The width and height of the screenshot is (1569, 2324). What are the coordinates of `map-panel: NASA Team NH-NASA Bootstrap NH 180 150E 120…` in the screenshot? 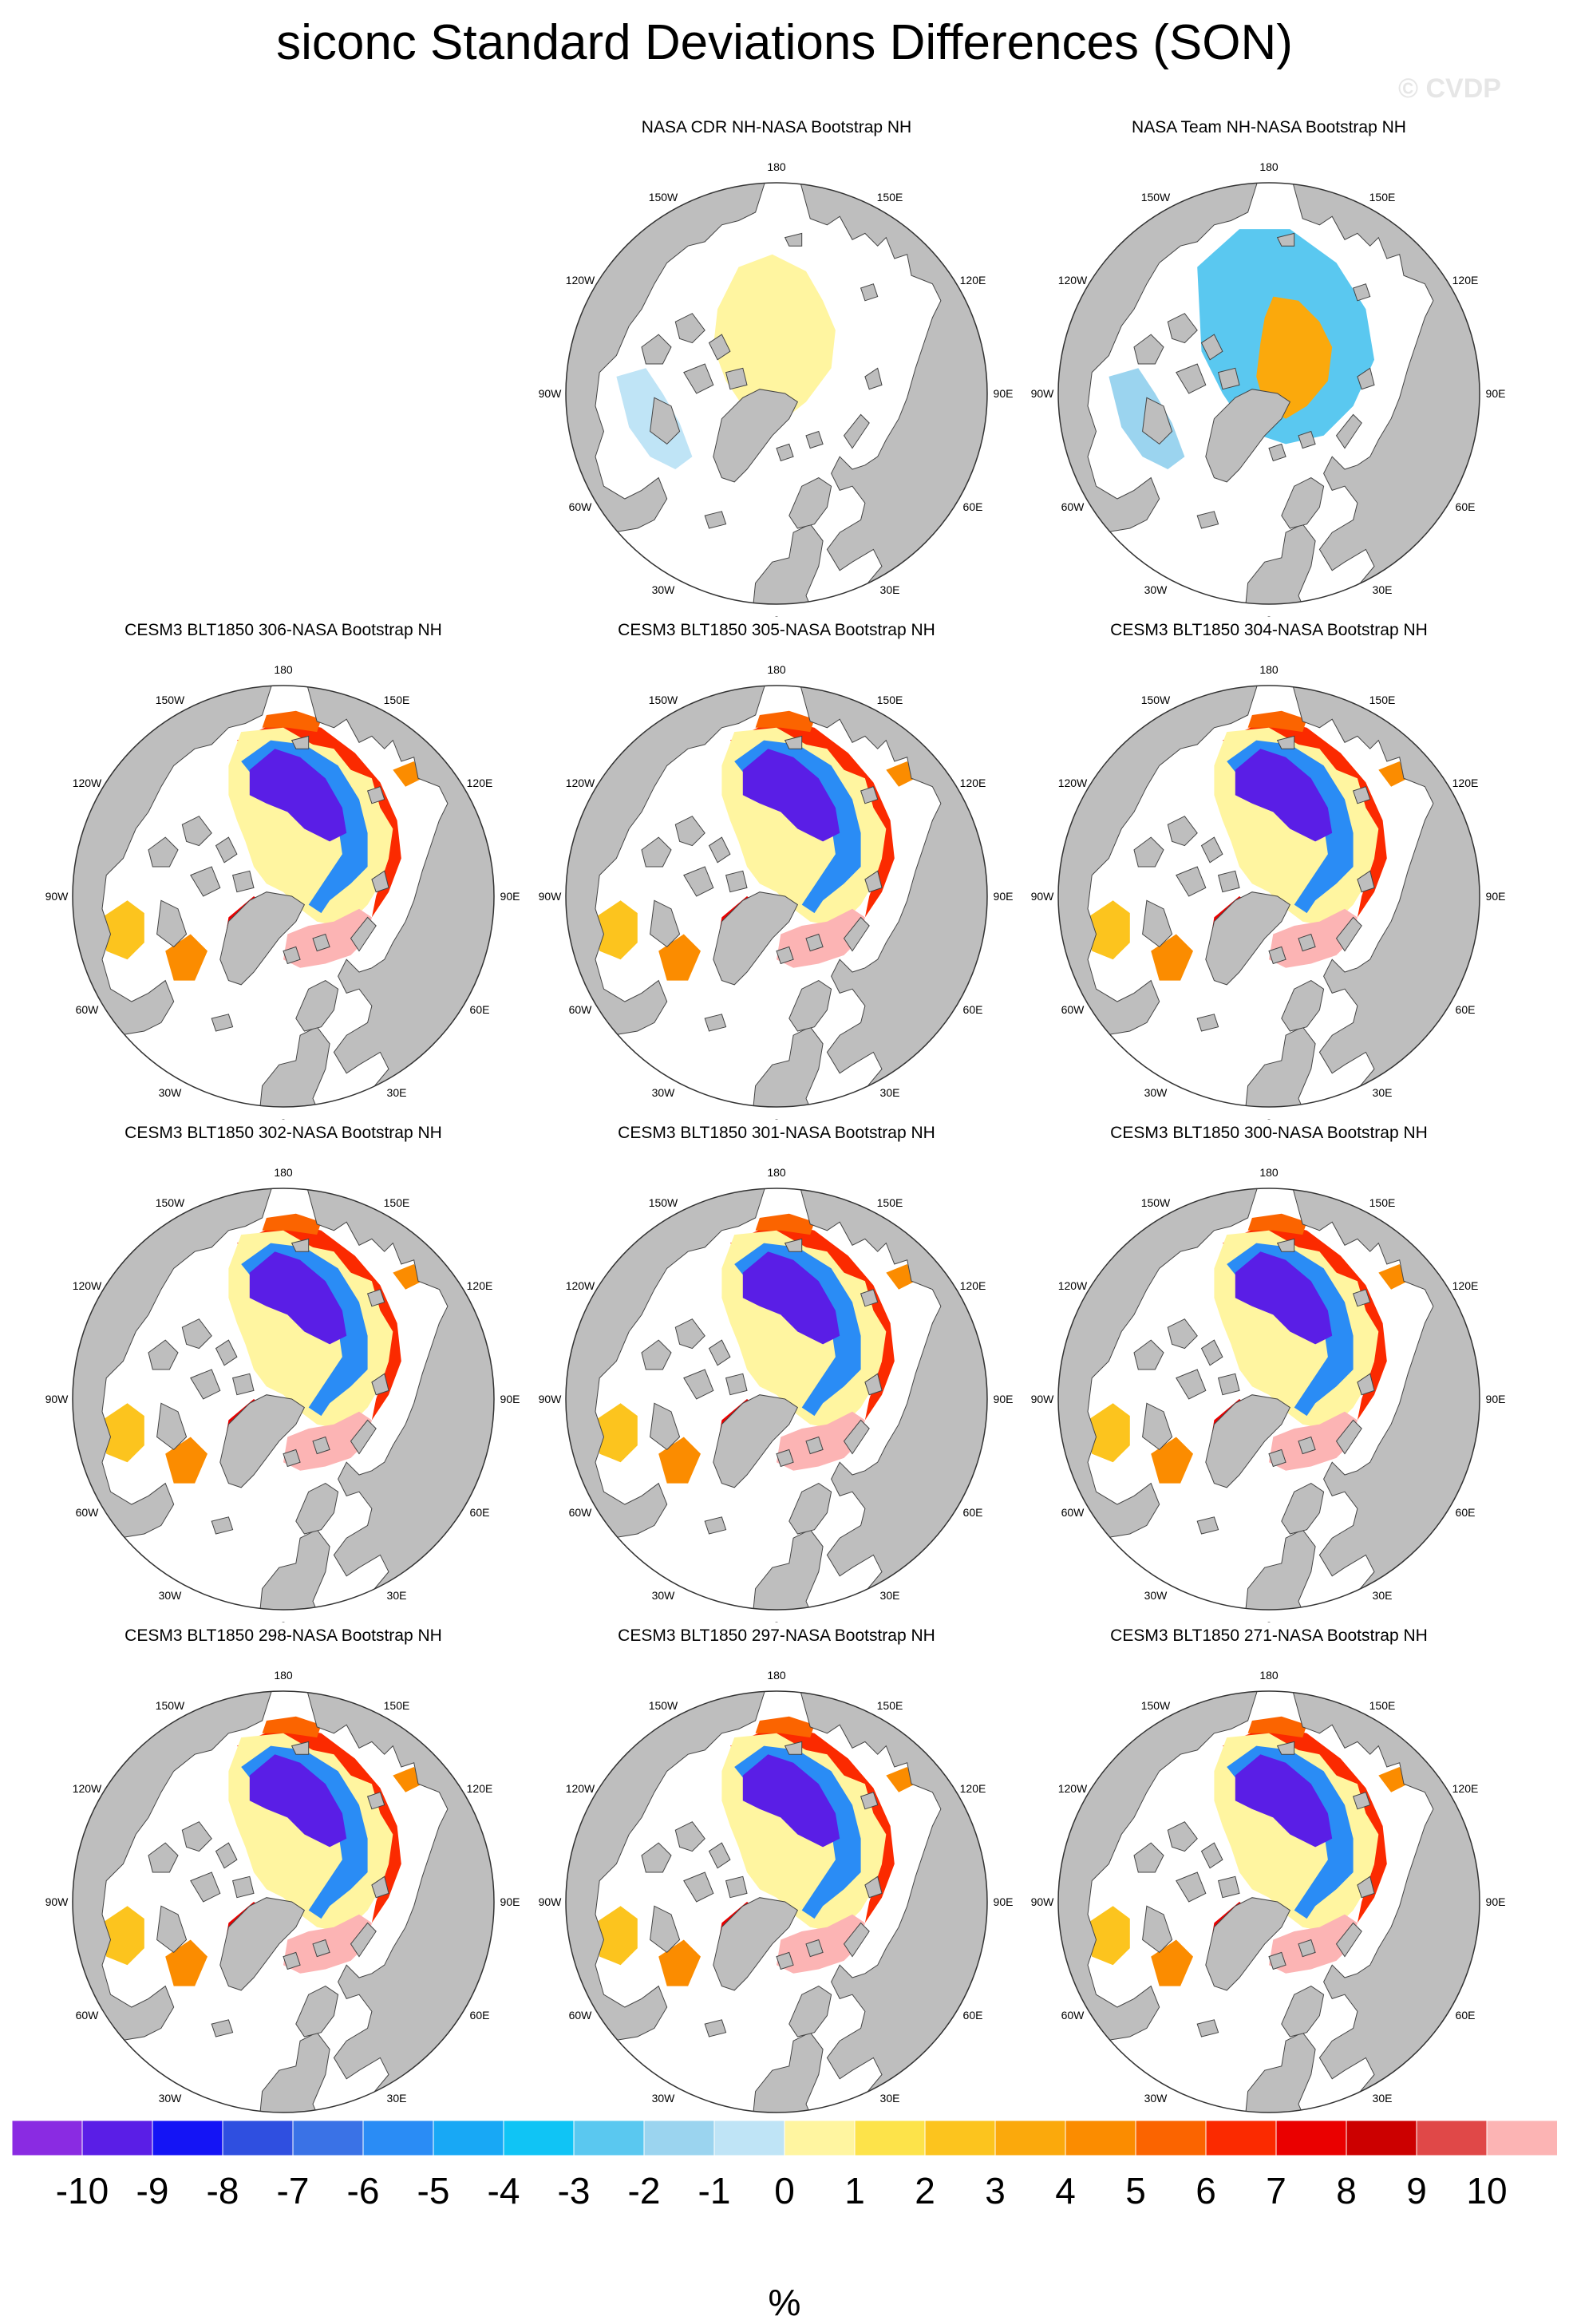 It's located at (1269, 367).